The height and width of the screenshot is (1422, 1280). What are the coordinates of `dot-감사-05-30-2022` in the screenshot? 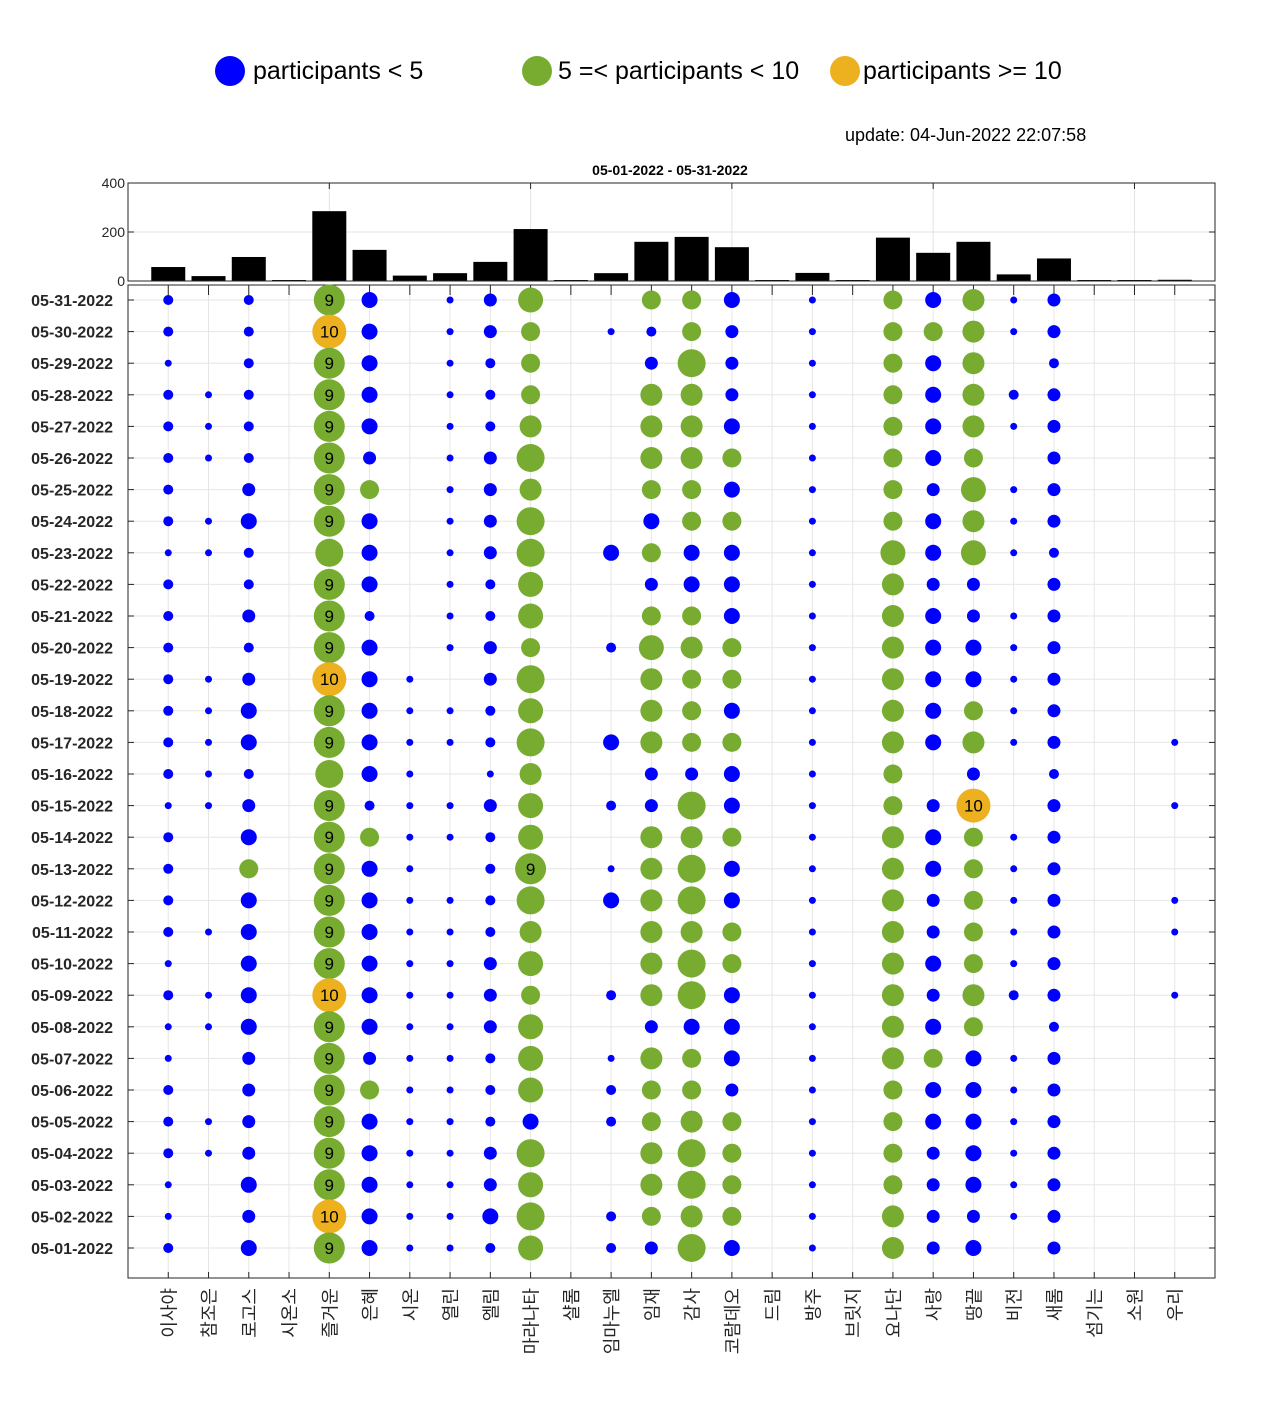 It's located at (692, 332).